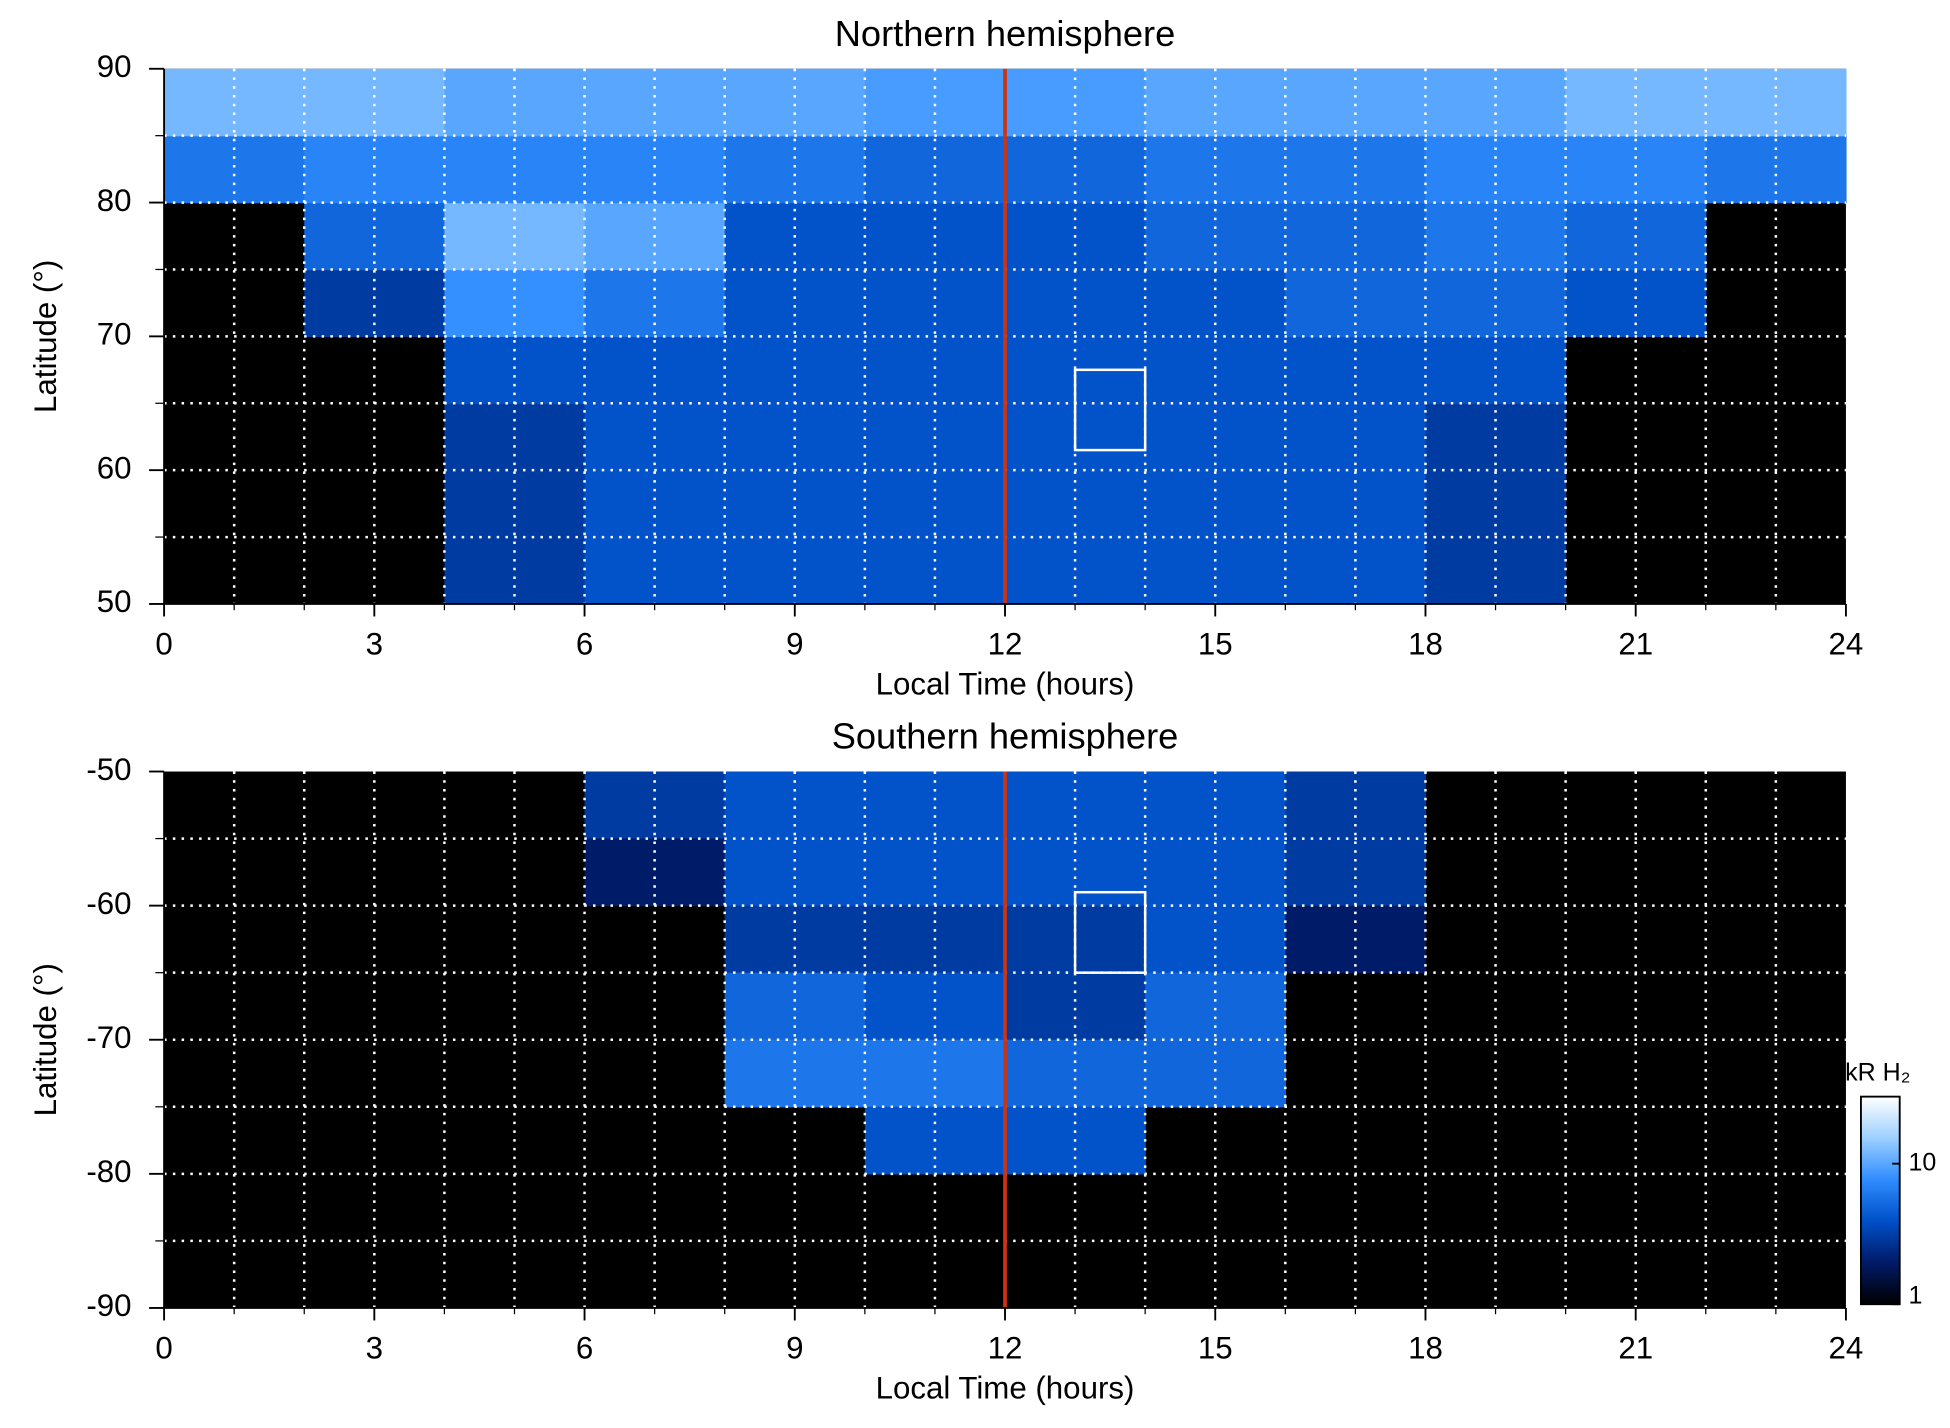 The image size is (1950, 1428). Describe the element at coordinates (1922, 1162) in the screenshot. I see `colorbar-tick-label: 10` at that location.